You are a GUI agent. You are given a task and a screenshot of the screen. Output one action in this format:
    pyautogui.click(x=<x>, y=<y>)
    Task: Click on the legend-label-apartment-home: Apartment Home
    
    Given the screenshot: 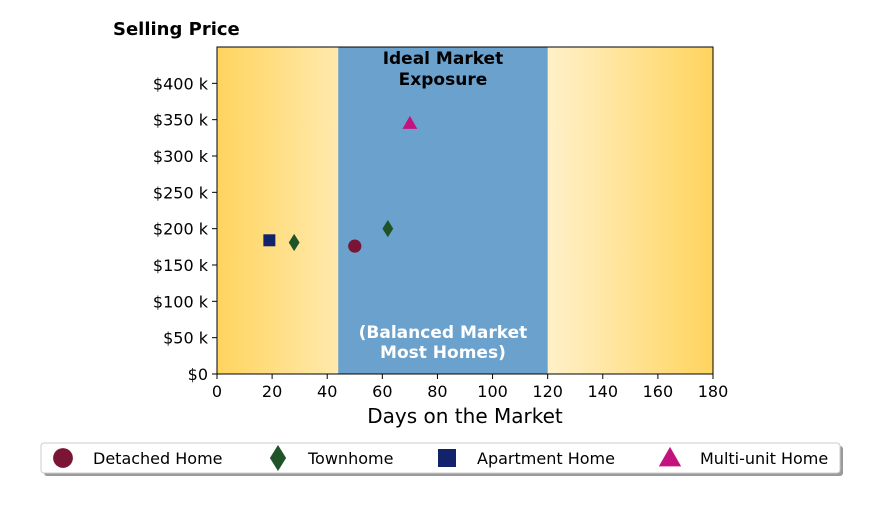 What is the action you would take?
    pyautogui.click(x=546, y=458)
    